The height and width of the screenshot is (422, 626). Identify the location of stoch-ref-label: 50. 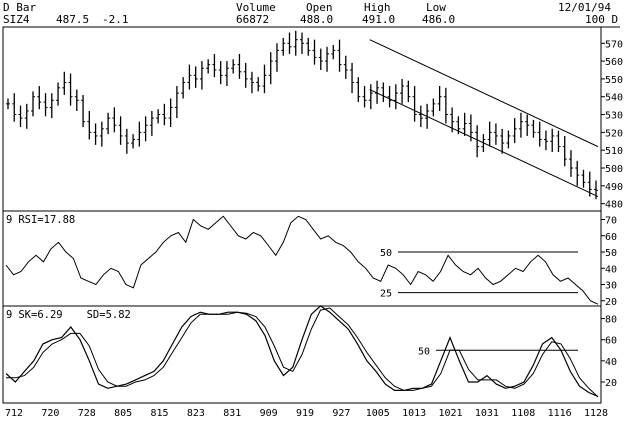
(424, 351).